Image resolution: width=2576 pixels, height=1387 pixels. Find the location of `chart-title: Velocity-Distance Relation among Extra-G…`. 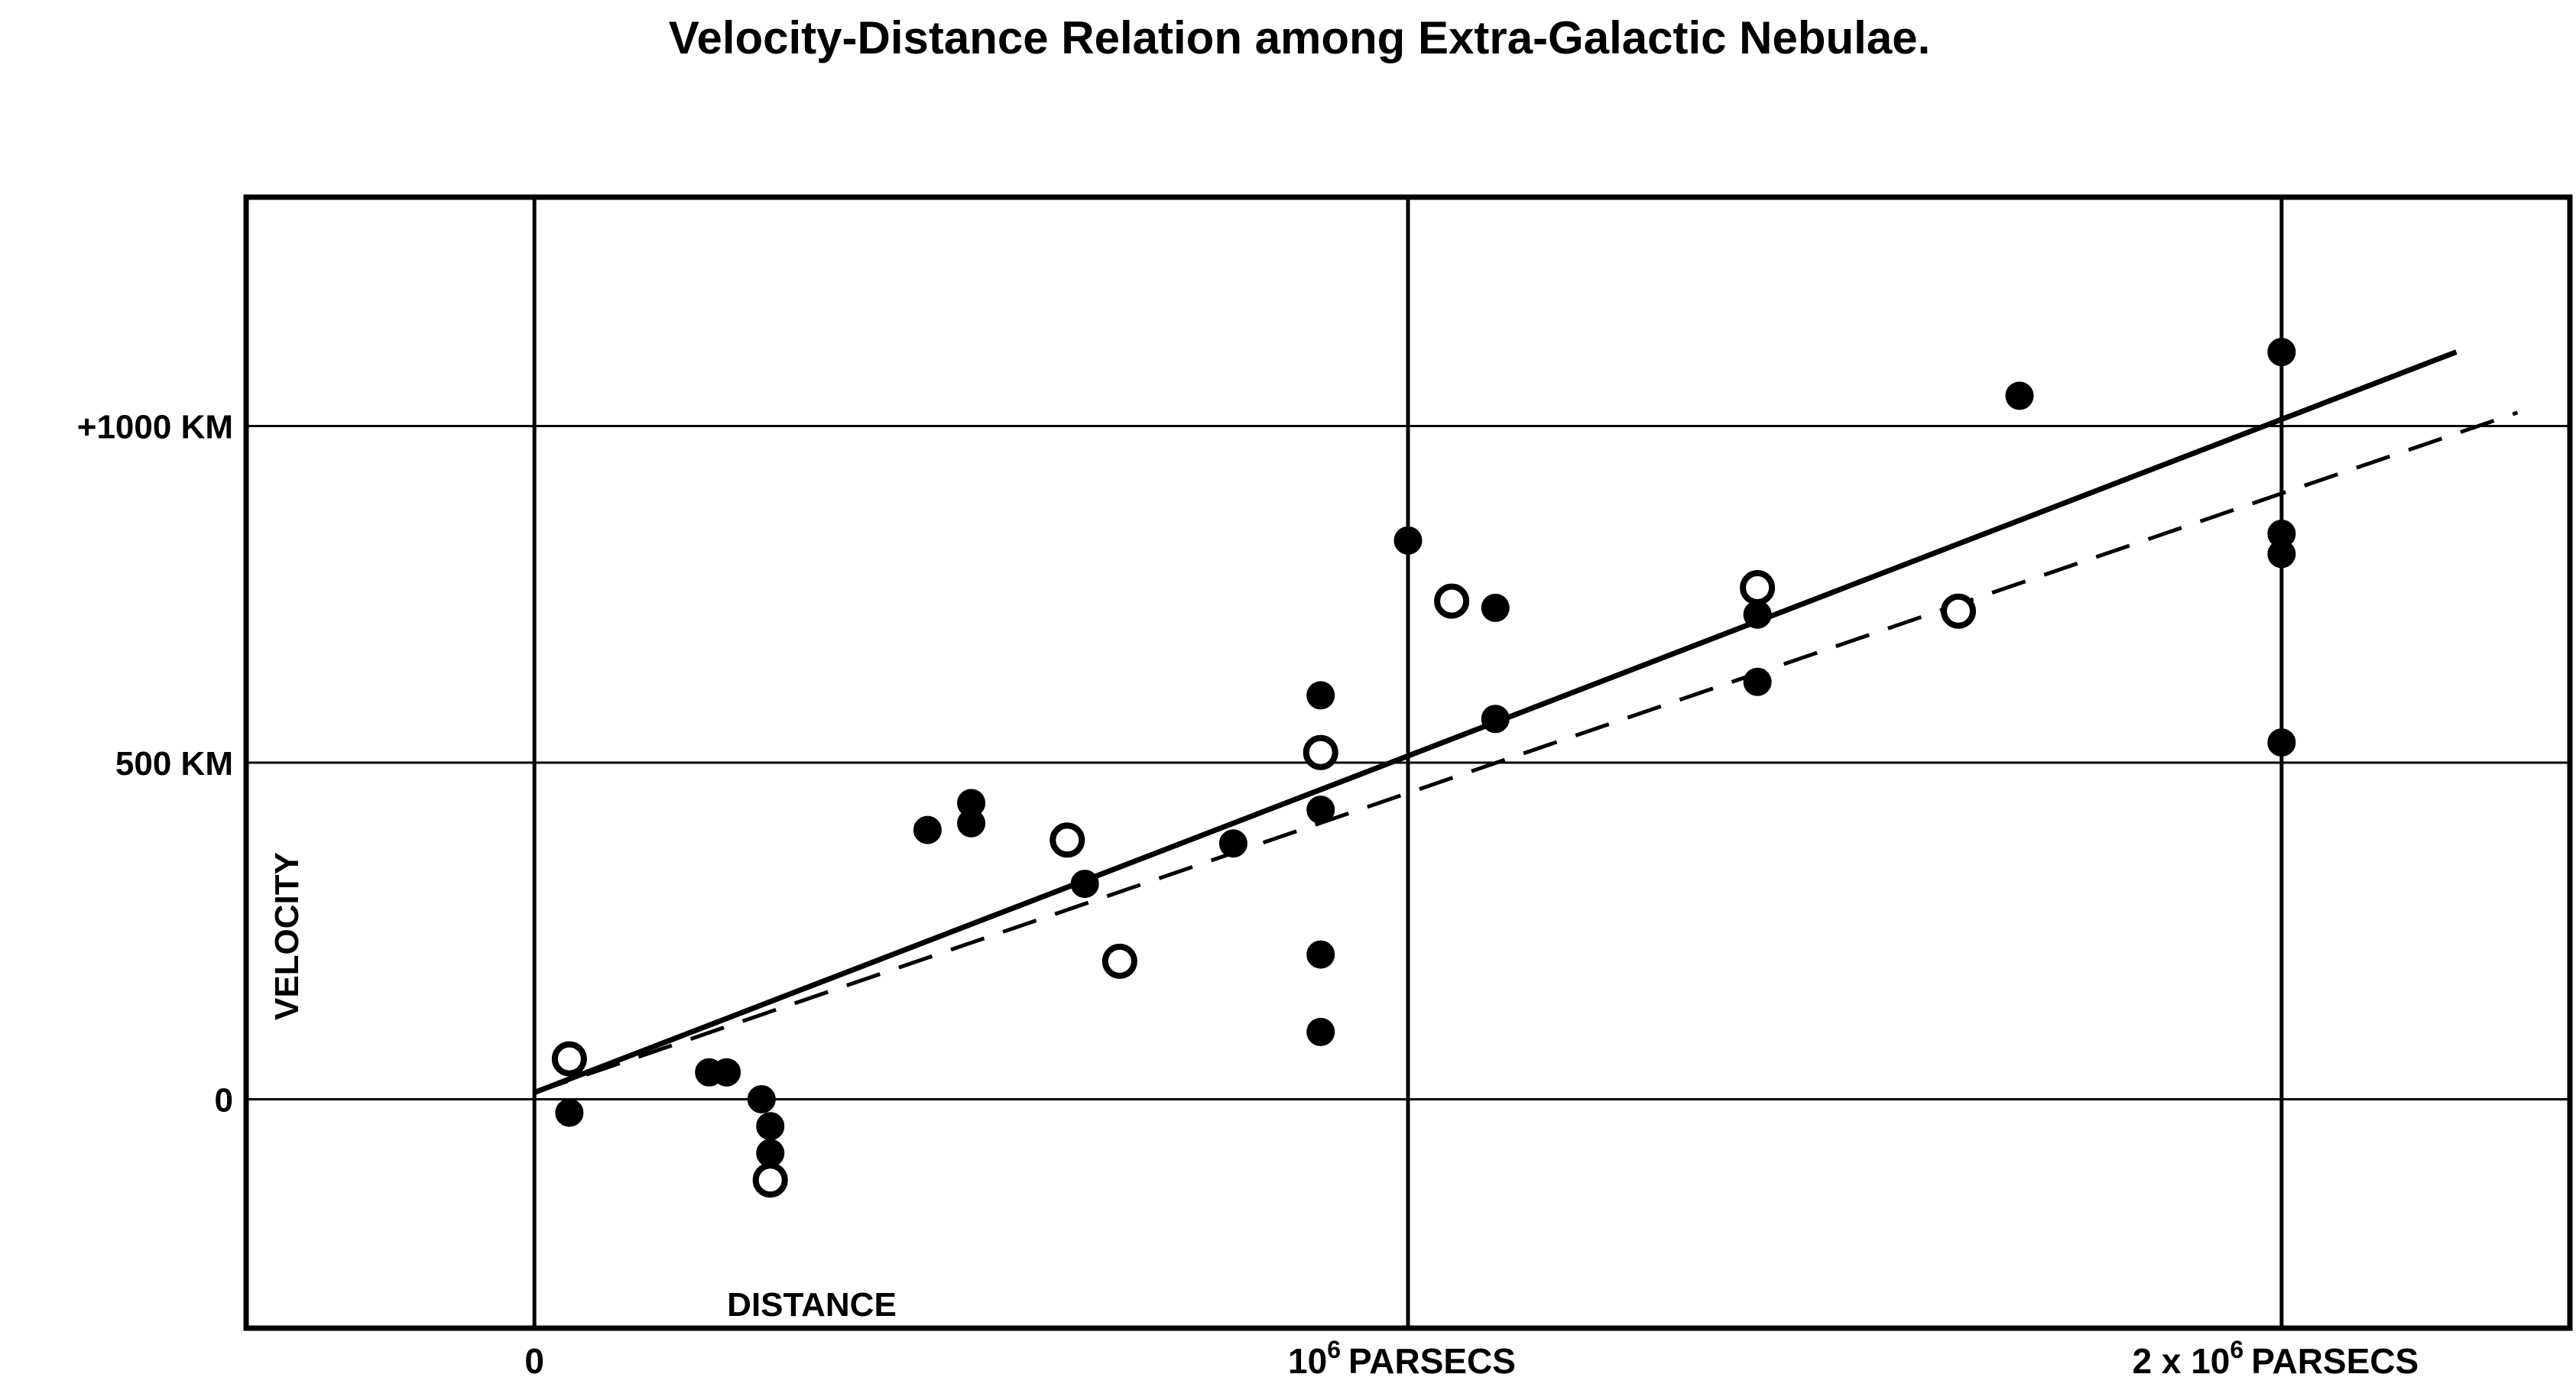

chart-title: Velocity-Distance Relation among Extra-G… is located at coordinates (1300, 37).